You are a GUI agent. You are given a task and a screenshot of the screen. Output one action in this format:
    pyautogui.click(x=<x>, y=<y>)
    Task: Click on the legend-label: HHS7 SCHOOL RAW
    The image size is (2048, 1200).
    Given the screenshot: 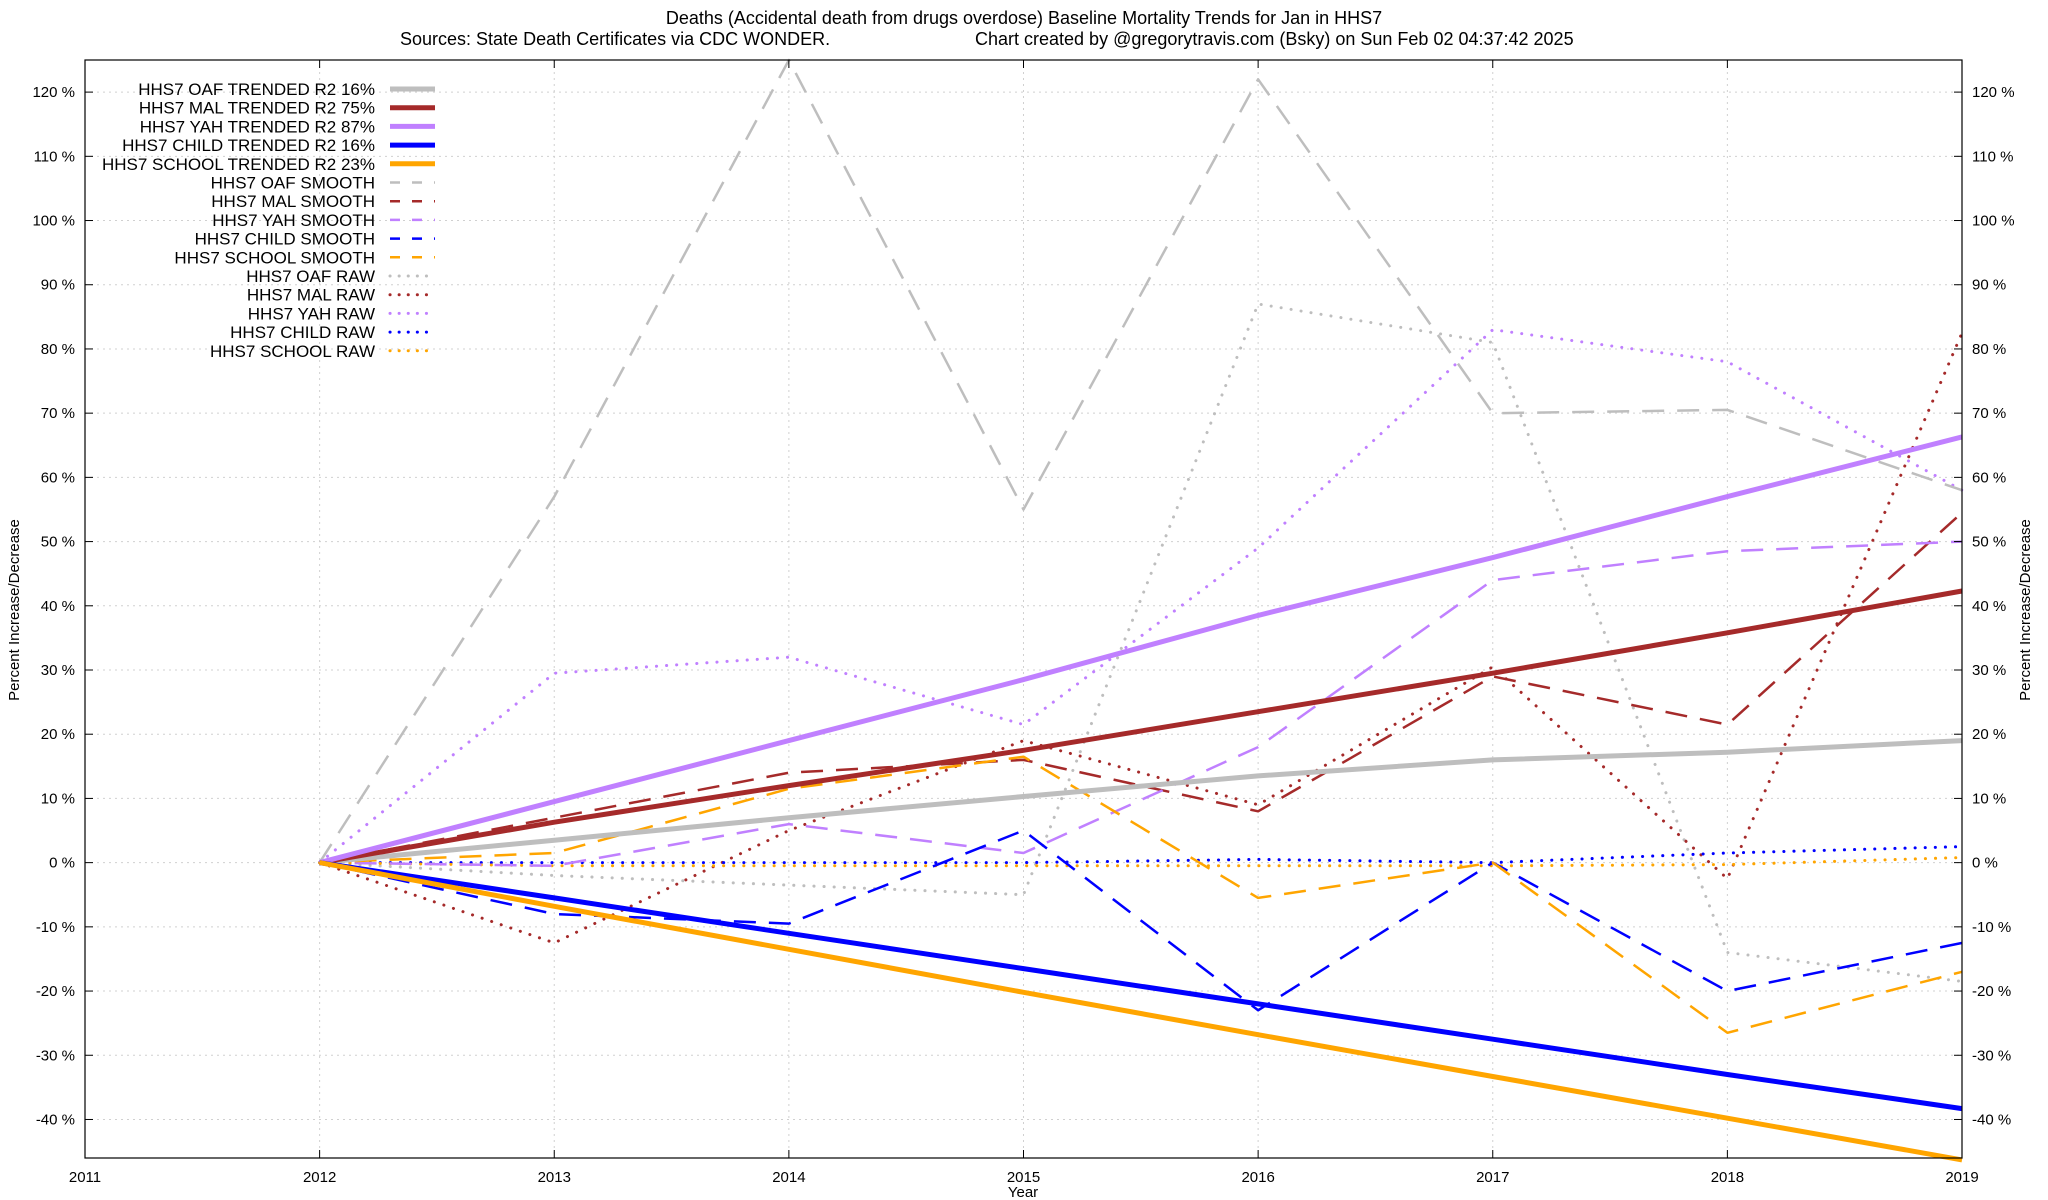 What is the action you would take?
    pyautogui.click(x=292, y=351)
    